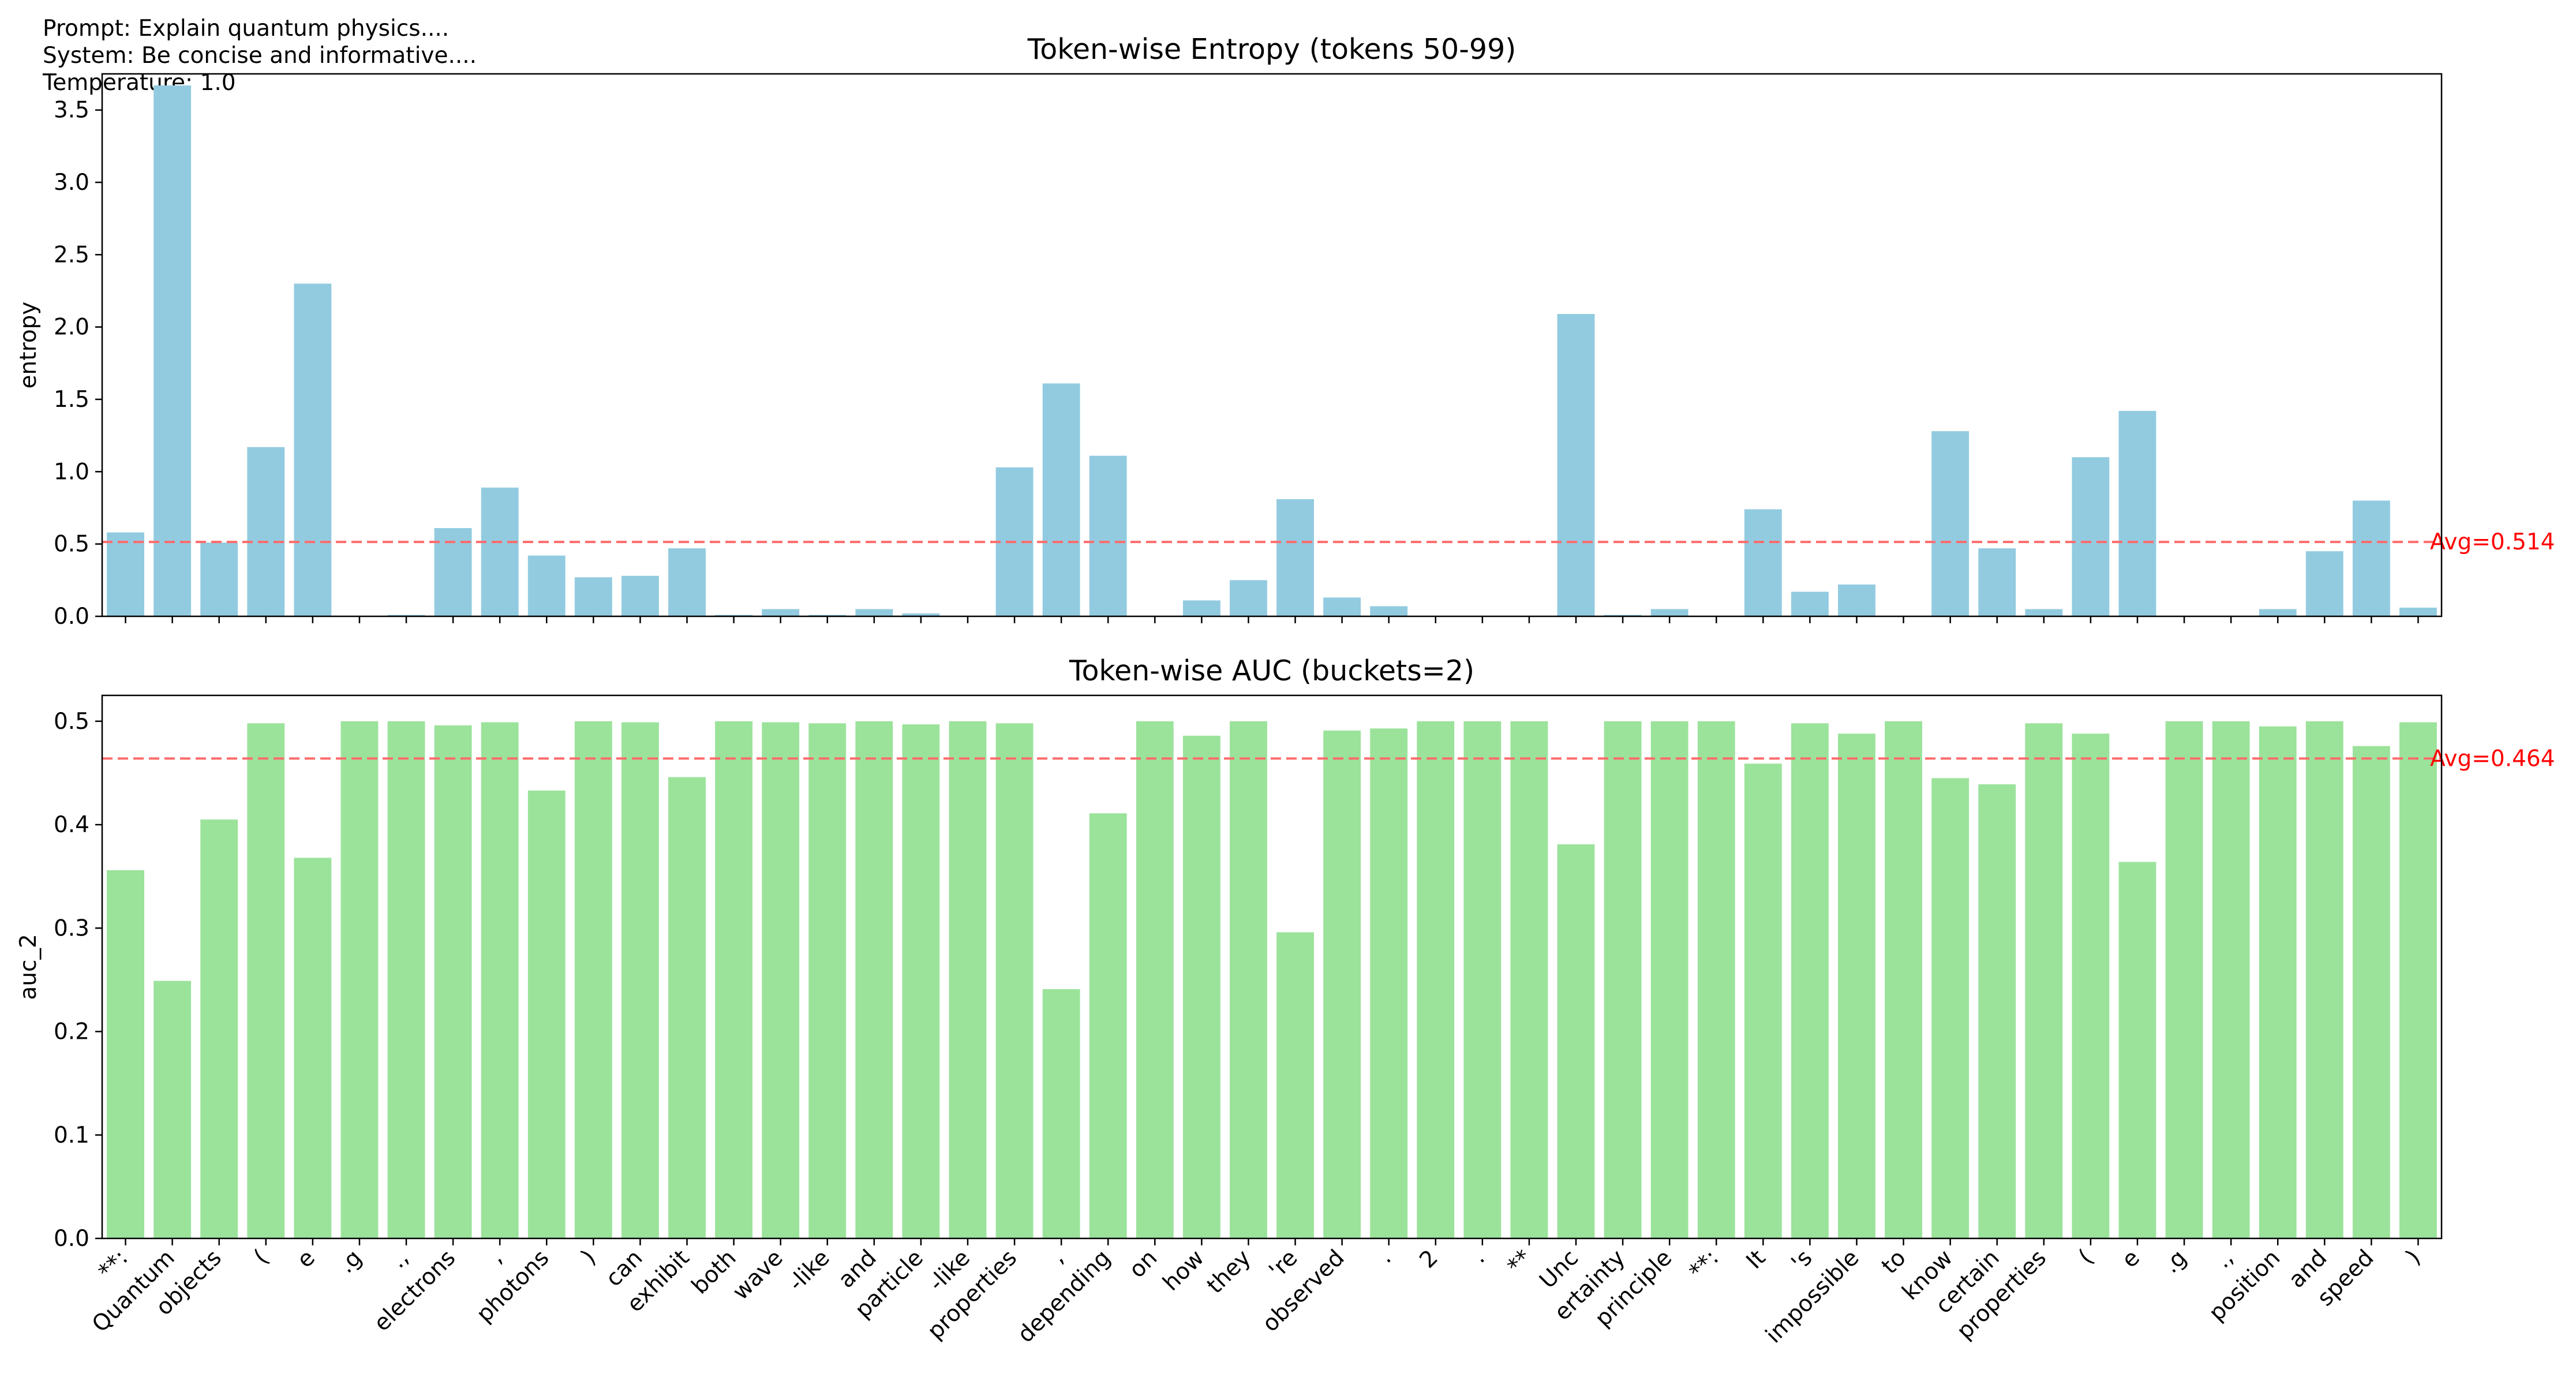  I want to click on y-tick-label: 1.5, so click(71, 400).